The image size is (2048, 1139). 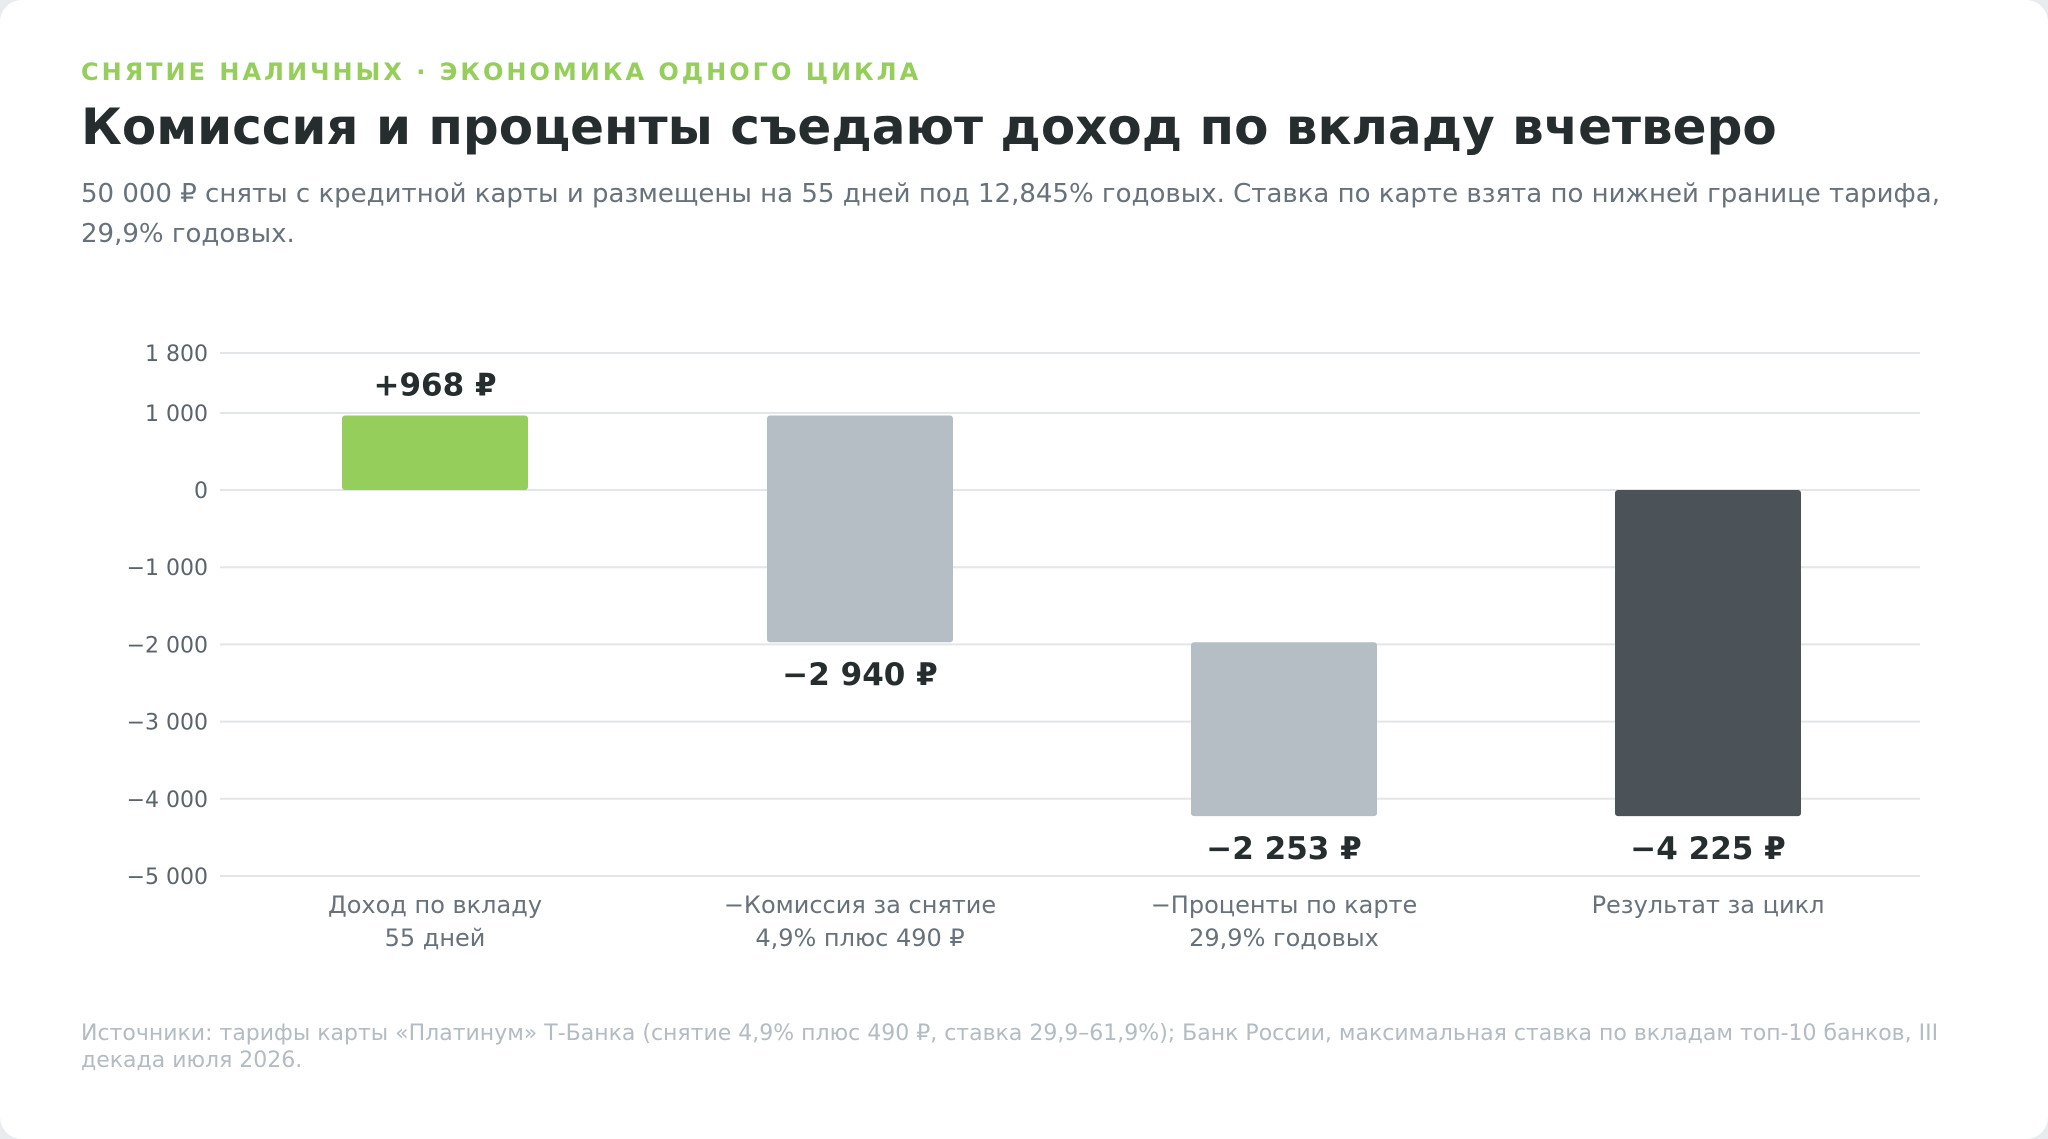 I want to click on category-sublabel: 4,9% плюс 490 ₽, so click(x=859, y=938).